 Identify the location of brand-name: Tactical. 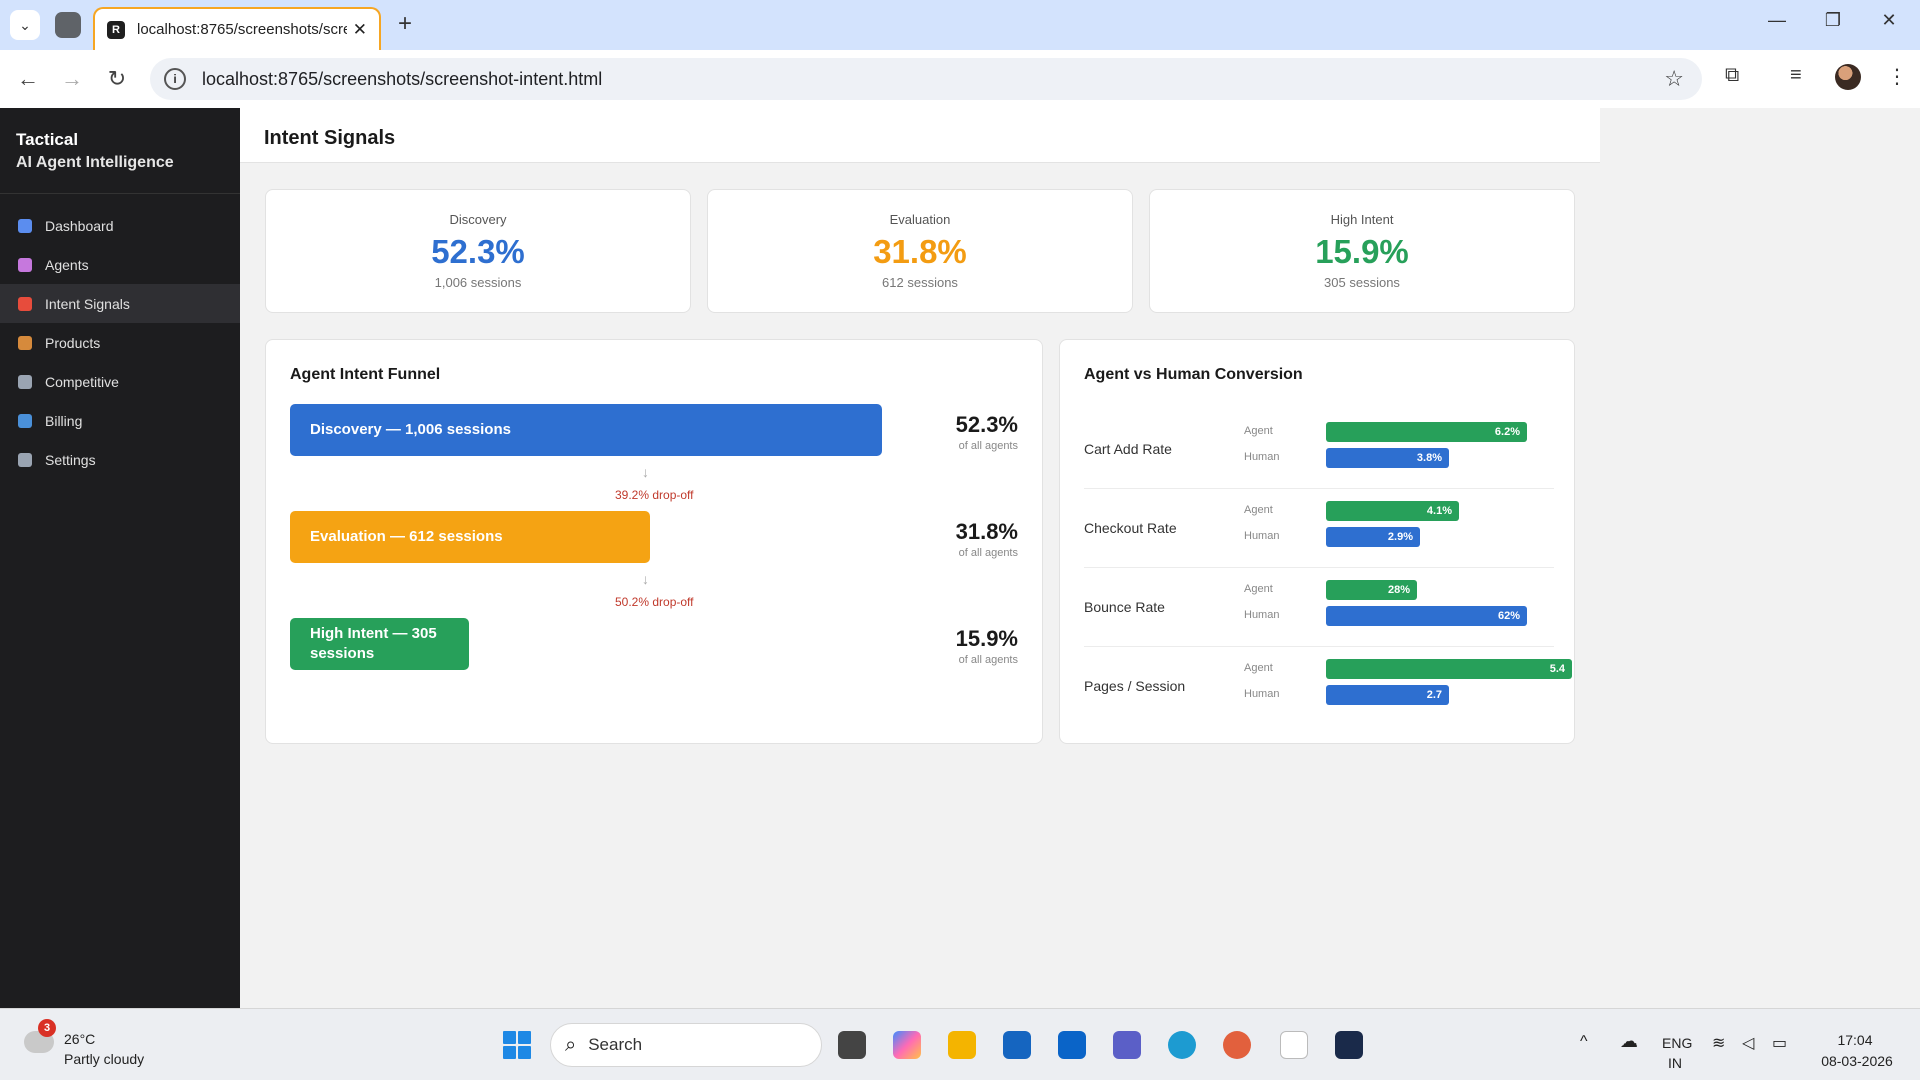
(47, 139).